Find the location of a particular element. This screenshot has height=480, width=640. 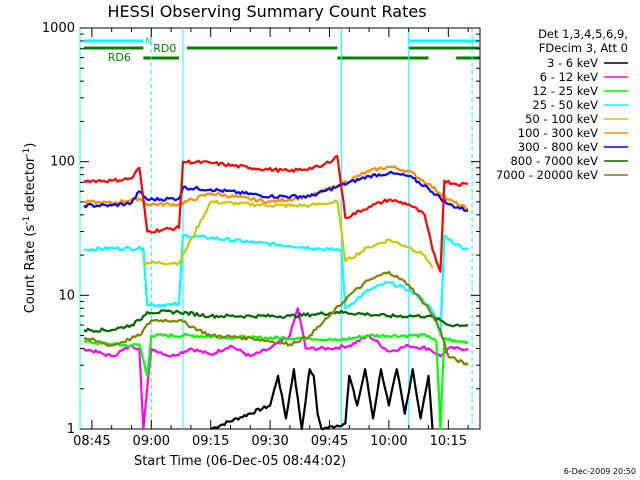

legend-label: 6 - 12 keV is located at coordinates (569, 77).